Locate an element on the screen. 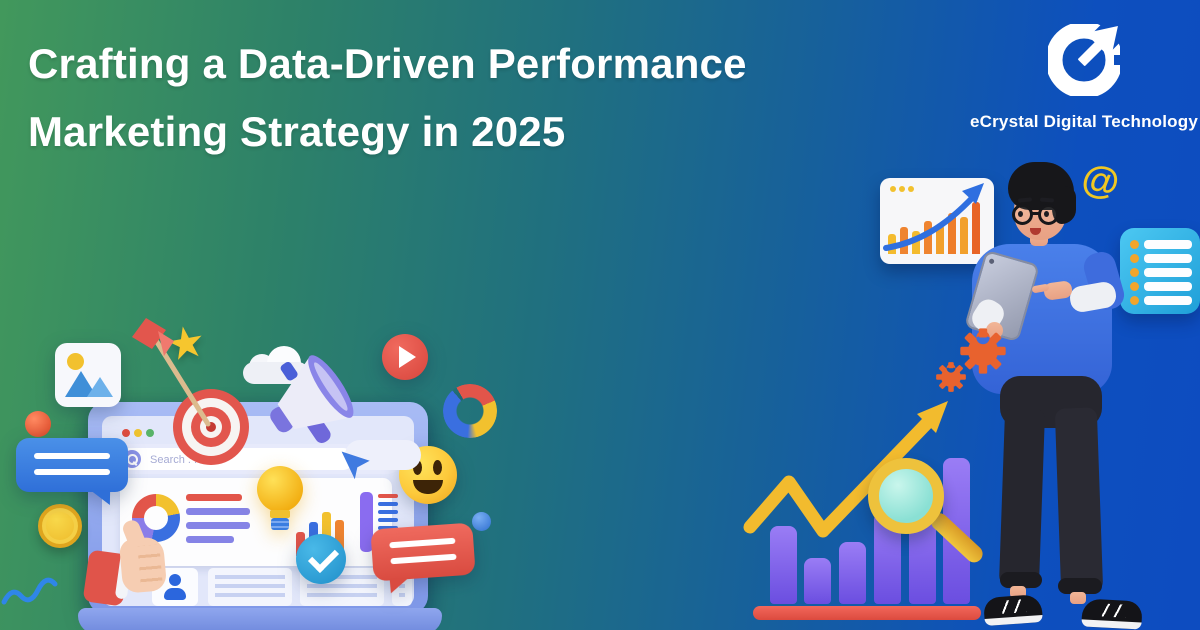  magnifier-icon is located at coordinates (906, 496).